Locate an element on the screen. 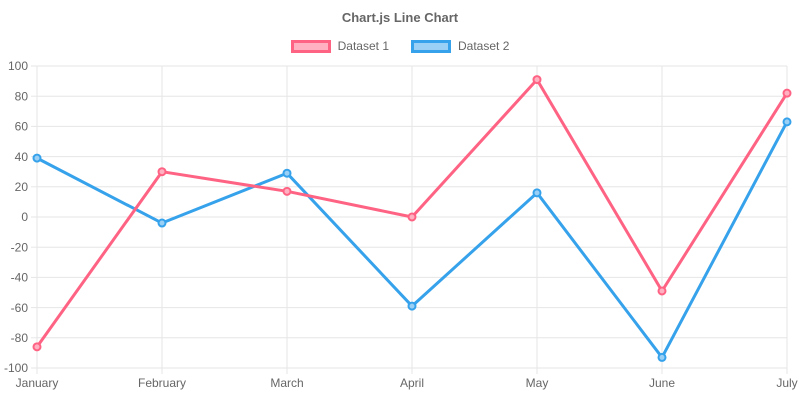 The image size is (800, 400). y-tick-label: 80 is located at coordinates (22, 96).